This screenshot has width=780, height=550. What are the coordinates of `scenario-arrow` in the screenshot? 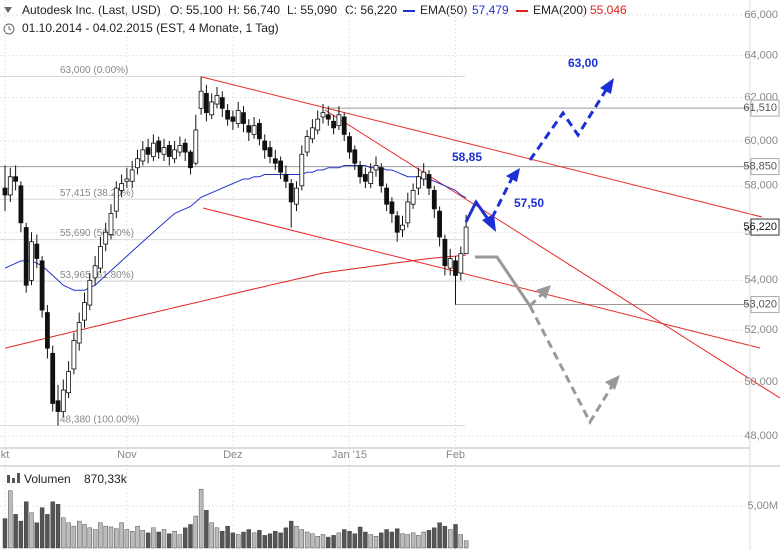 It's located at (571, 365).